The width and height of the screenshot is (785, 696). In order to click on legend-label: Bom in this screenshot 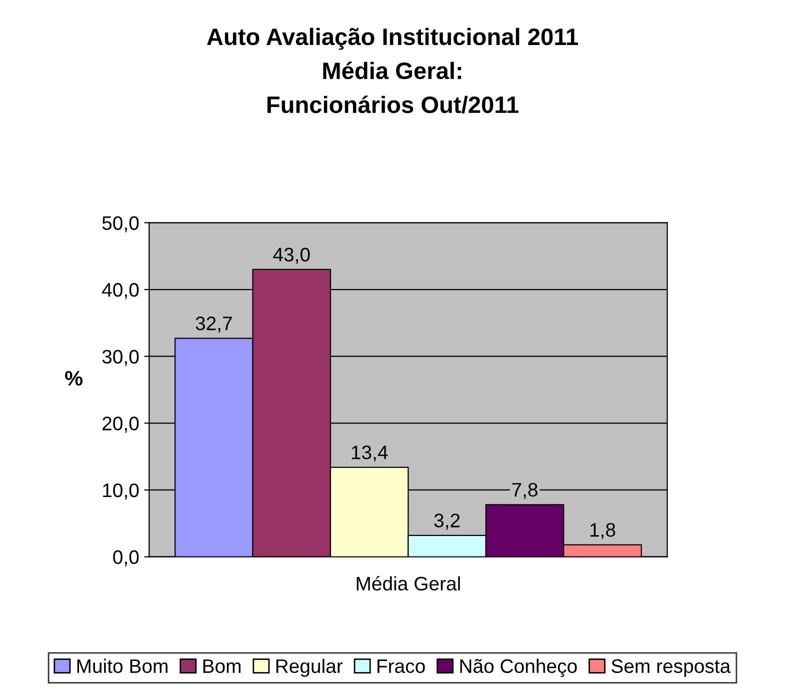, I will do `click(221, 666)`.